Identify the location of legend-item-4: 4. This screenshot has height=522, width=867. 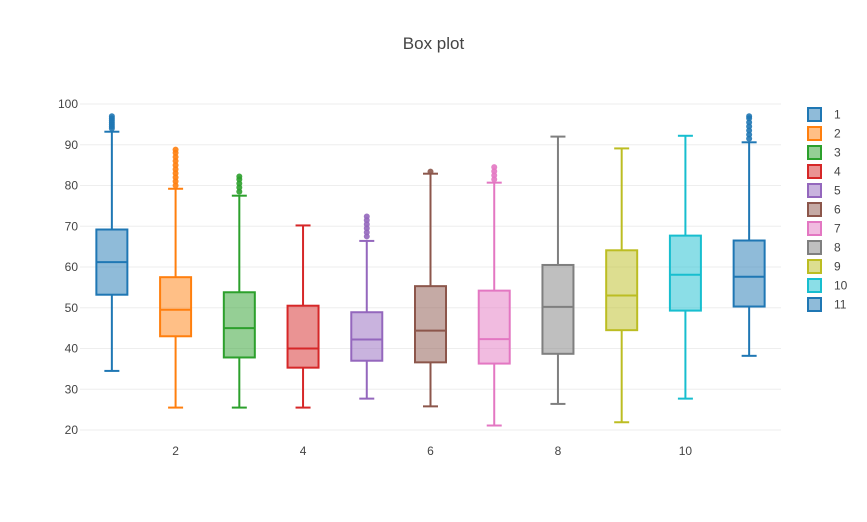
(824, 171).